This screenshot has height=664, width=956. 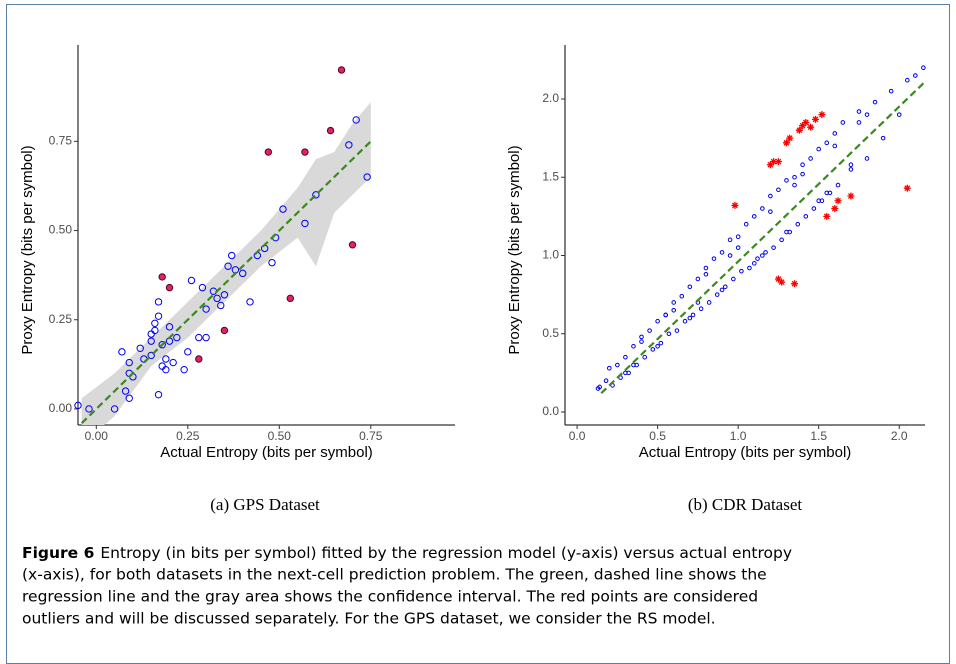 What do you see at coordinates (577, 436) in the screenshot?
I see `x-tick-label: 0.0` at bounding box center [577, 436].